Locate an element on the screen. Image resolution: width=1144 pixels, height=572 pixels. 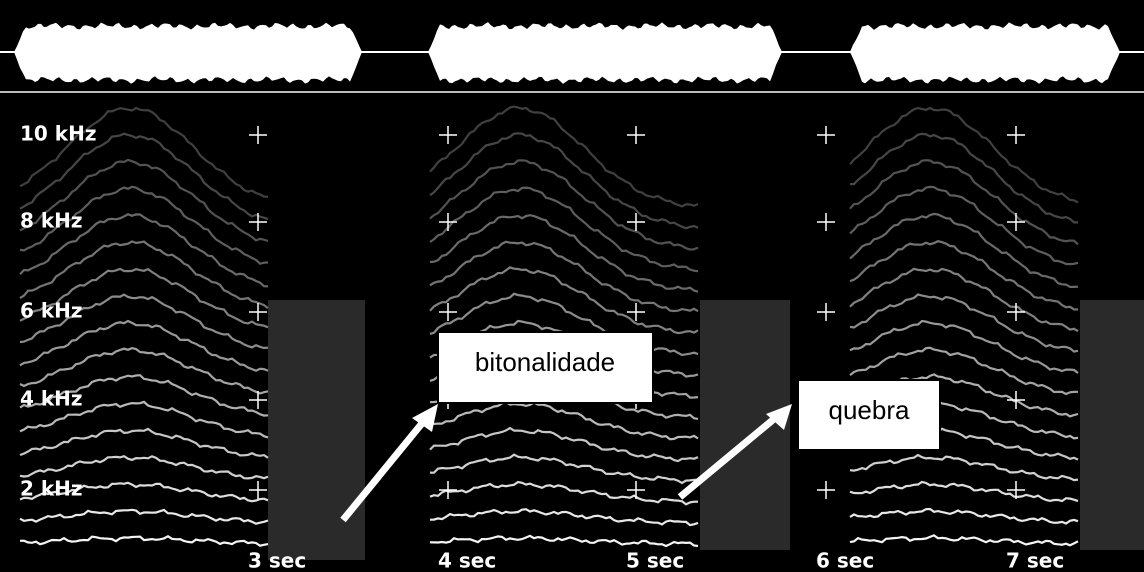
time-label: 5 sec is located at coordinates (655, 560).